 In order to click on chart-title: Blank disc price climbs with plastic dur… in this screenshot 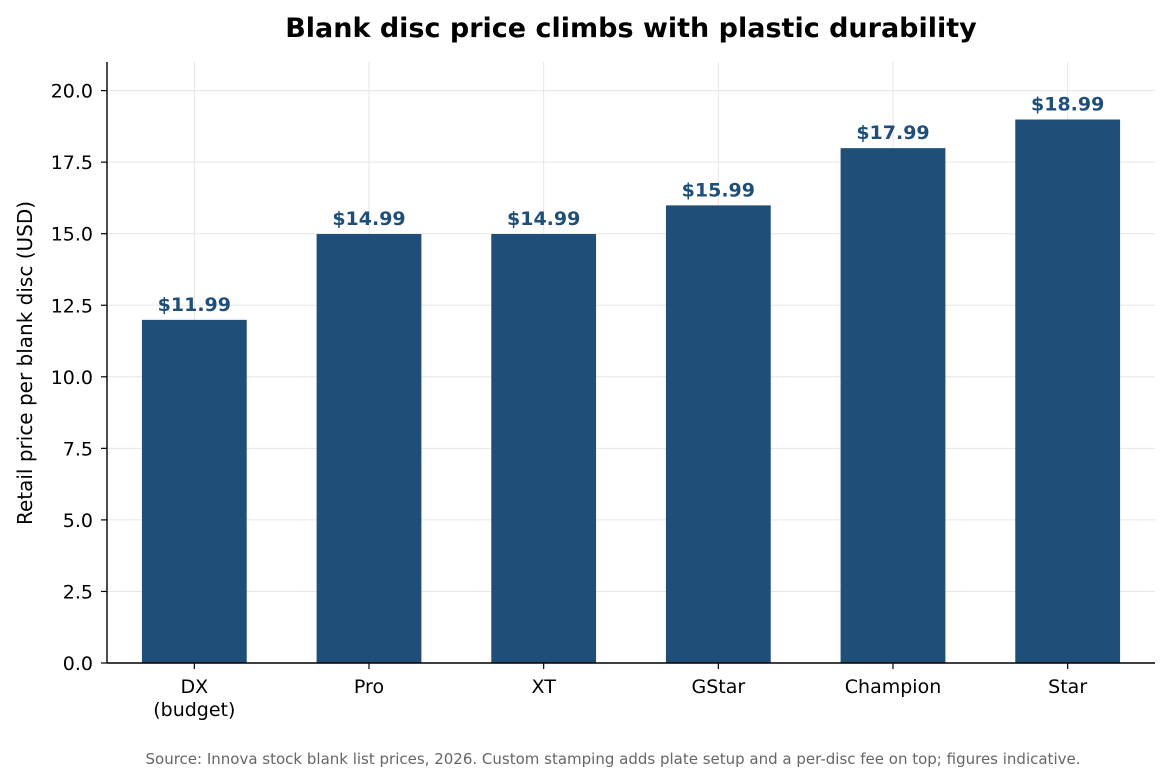, I will do `click(631, 28)`.